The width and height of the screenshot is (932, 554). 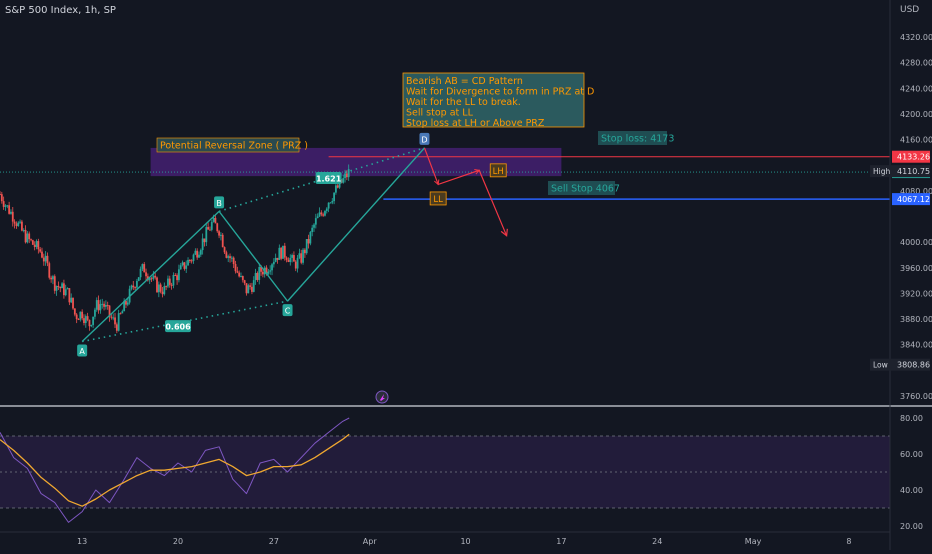 I want to click on ratio-label: 0.606, so click(x=178, y=326).